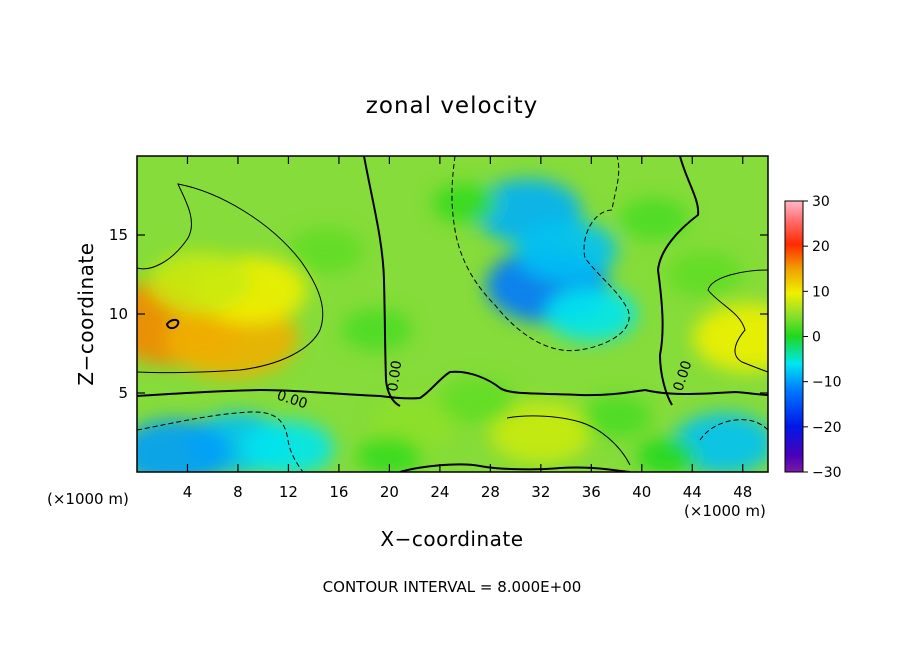 This screenshot has width=904, height=654. I want to click on colorbar: 30 20 10 0 −10 −20 −30, so click(813, 337).